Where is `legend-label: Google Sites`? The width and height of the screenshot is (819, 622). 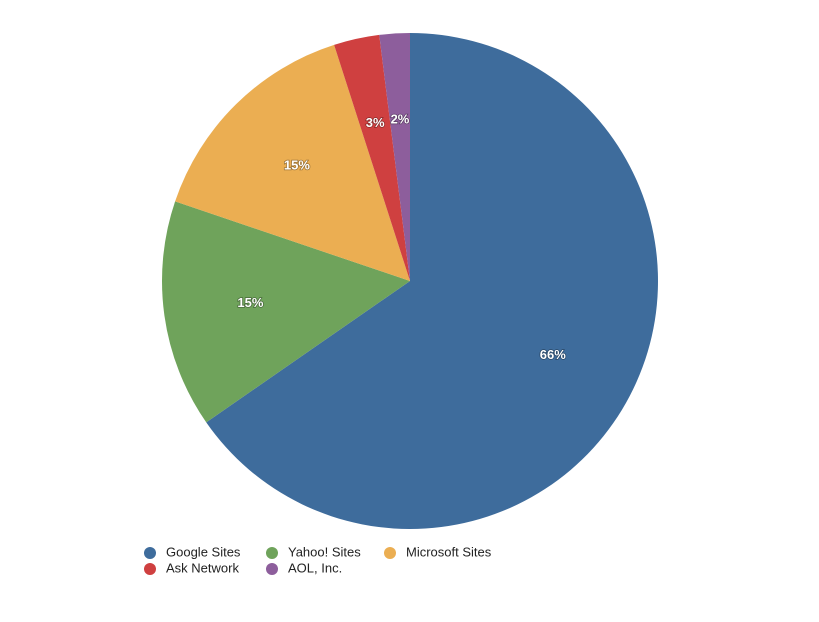
legend-label: Google Sites is located at coordinates (203, 551).